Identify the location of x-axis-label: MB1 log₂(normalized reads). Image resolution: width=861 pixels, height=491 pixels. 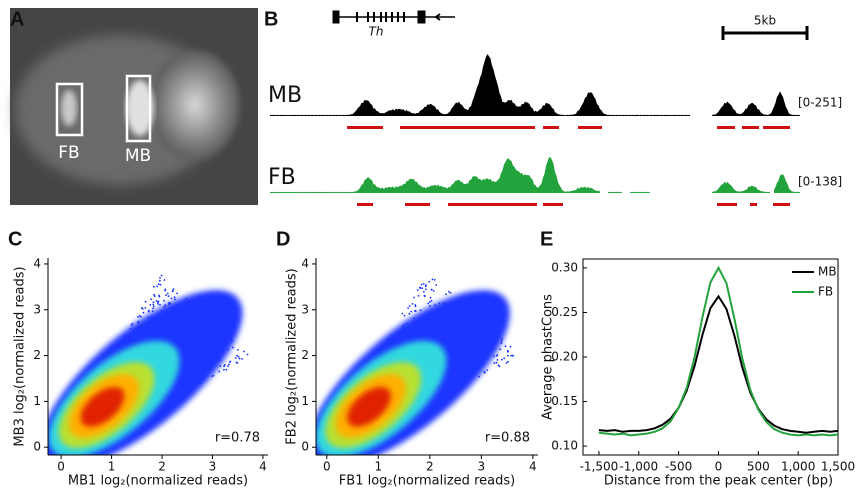
(158, 481).